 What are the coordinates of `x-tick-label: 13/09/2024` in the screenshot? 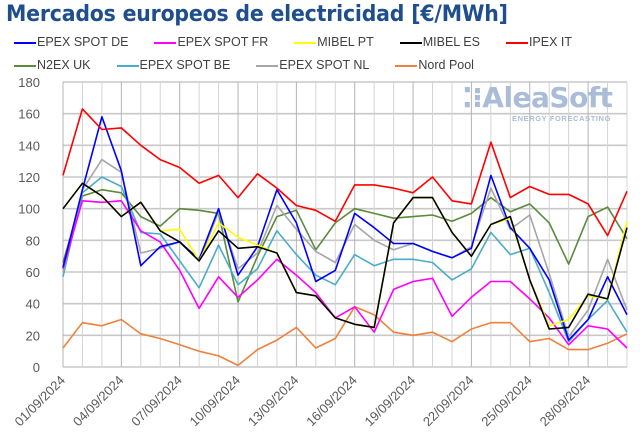 It's located at (273, 401).